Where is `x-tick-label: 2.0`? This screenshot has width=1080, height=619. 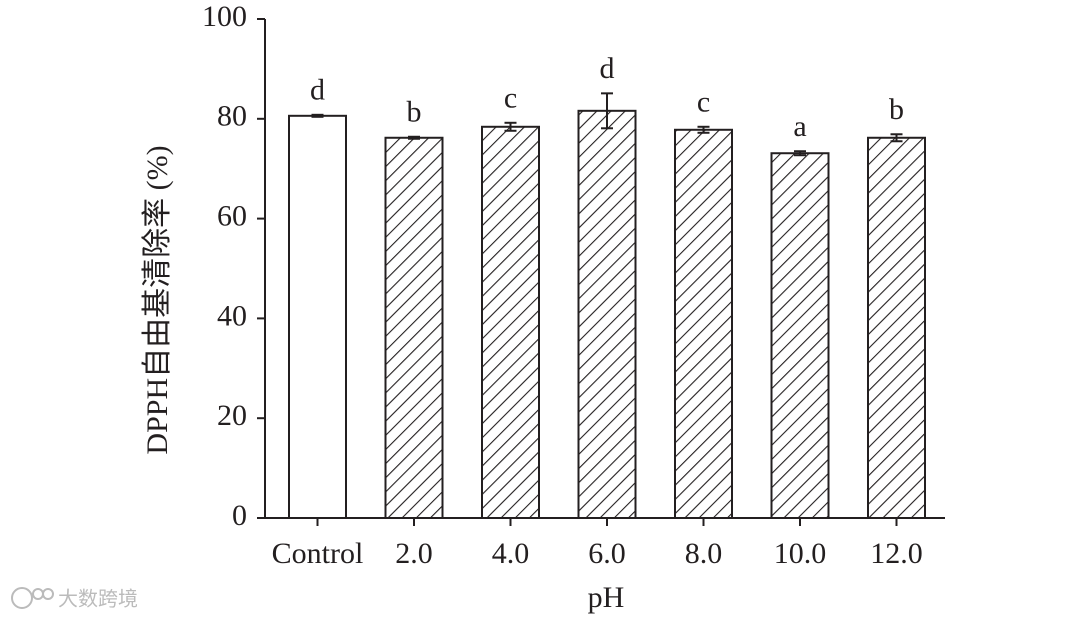 x-tick-label: 2.0 is located at coordinates (414, 553).